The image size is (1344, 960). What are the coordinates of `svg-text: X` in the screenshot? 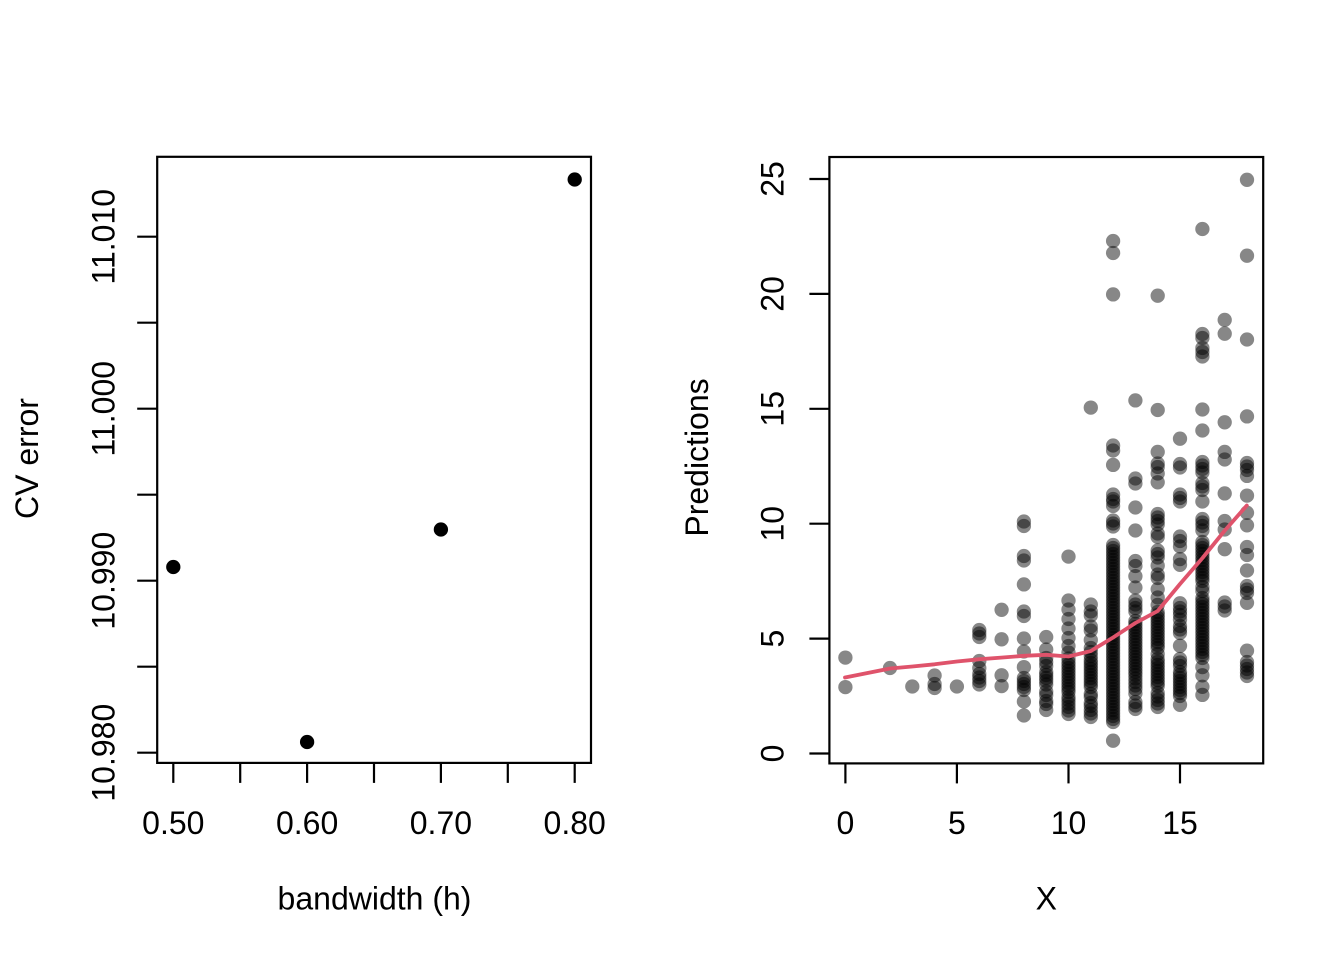 It's located at (1046, 899).